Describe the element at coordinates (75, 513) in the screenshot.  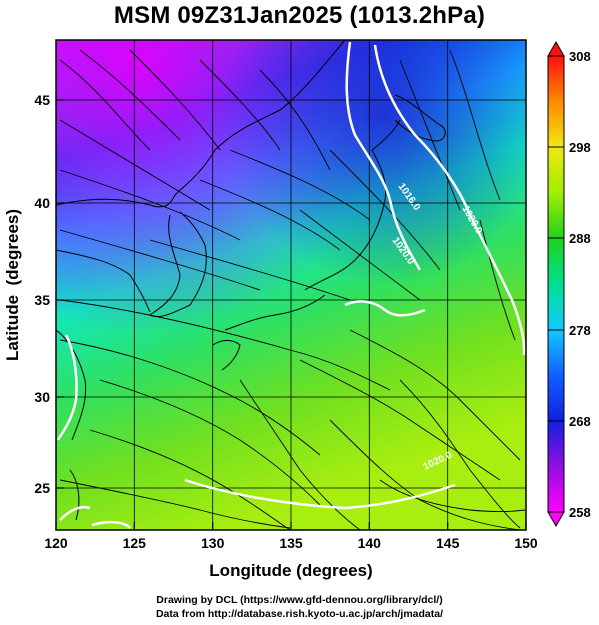
I see `isobar-1020-sw` at that location.